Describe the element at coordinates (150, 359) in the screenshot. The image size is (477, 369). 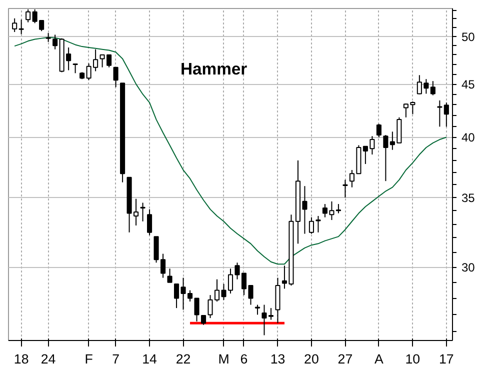
I see `x-tick-label: 14` at that location.